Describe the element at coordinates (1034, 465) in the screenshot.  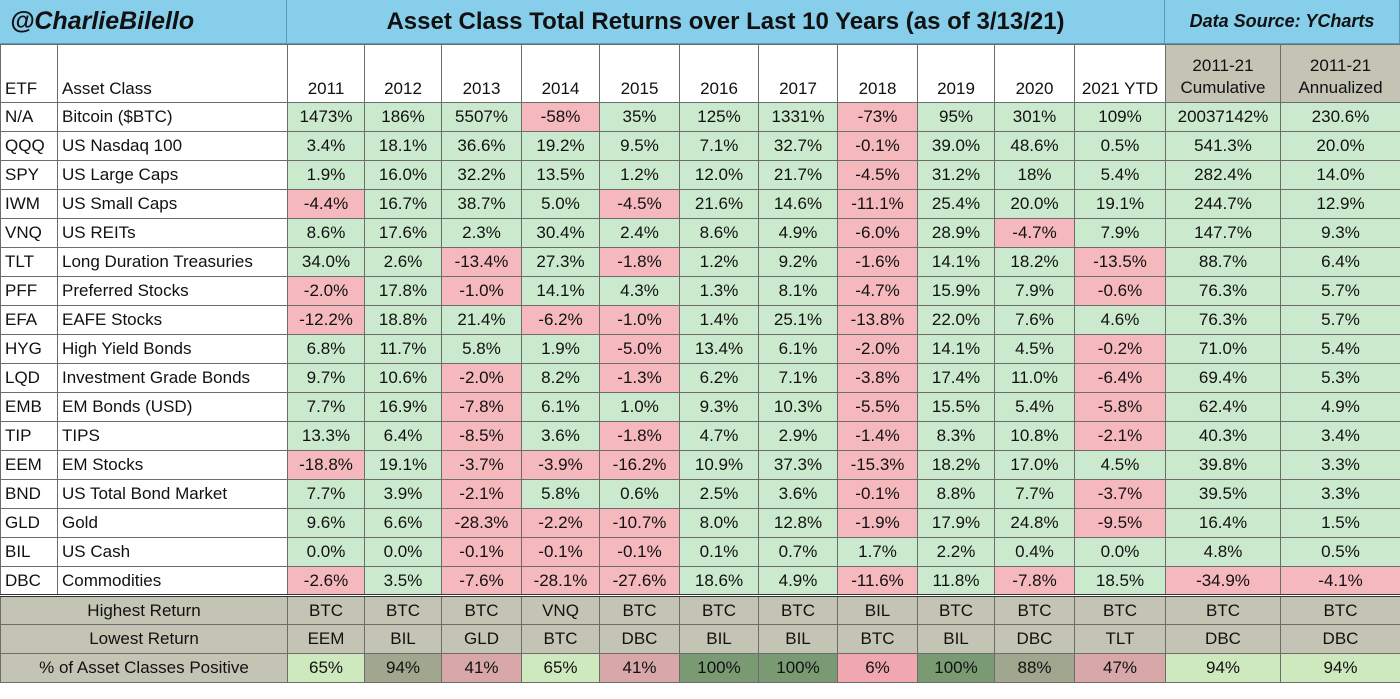
I see `return-cell: 17.0%` at that location.